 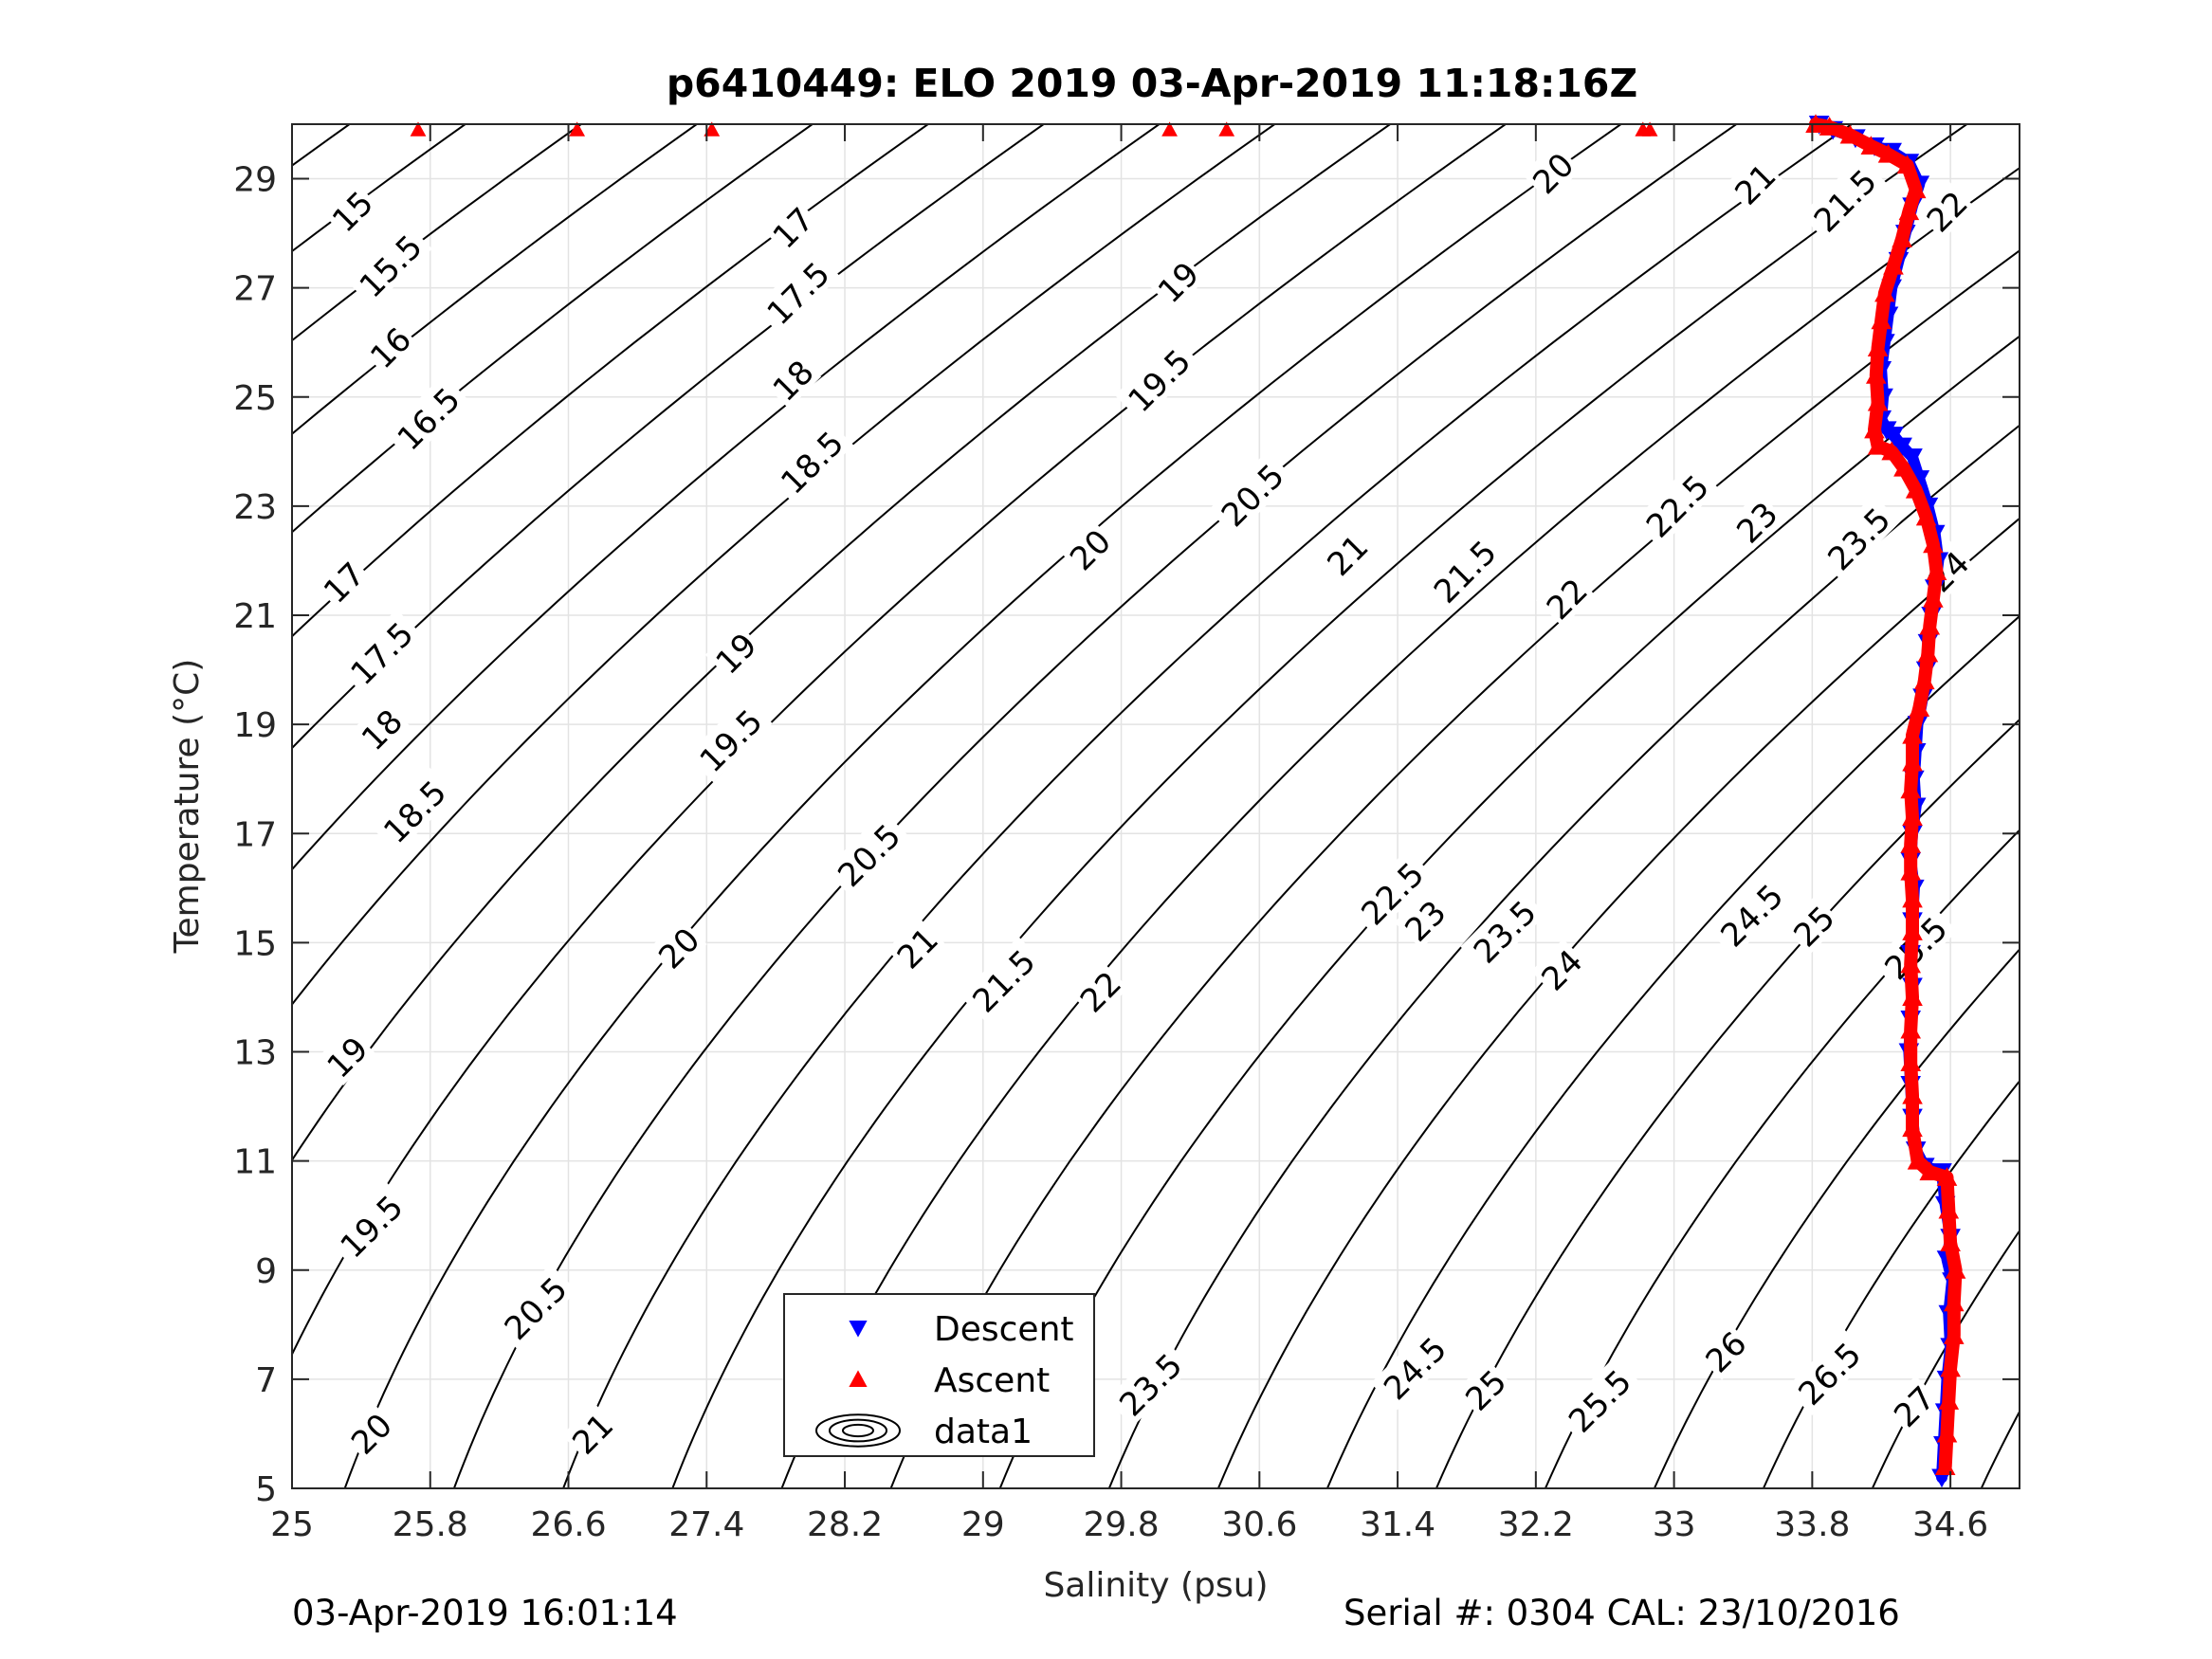 What do you see at coordinates (992, 1380) in the screenshot?
I see `legend-label: Ascent` at bounding box center [992, 1380].